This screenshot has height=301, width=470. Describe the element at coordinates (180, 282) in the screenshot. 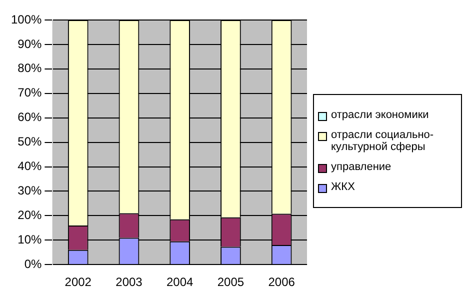

I see `x-tick-label: 2004` at that location.